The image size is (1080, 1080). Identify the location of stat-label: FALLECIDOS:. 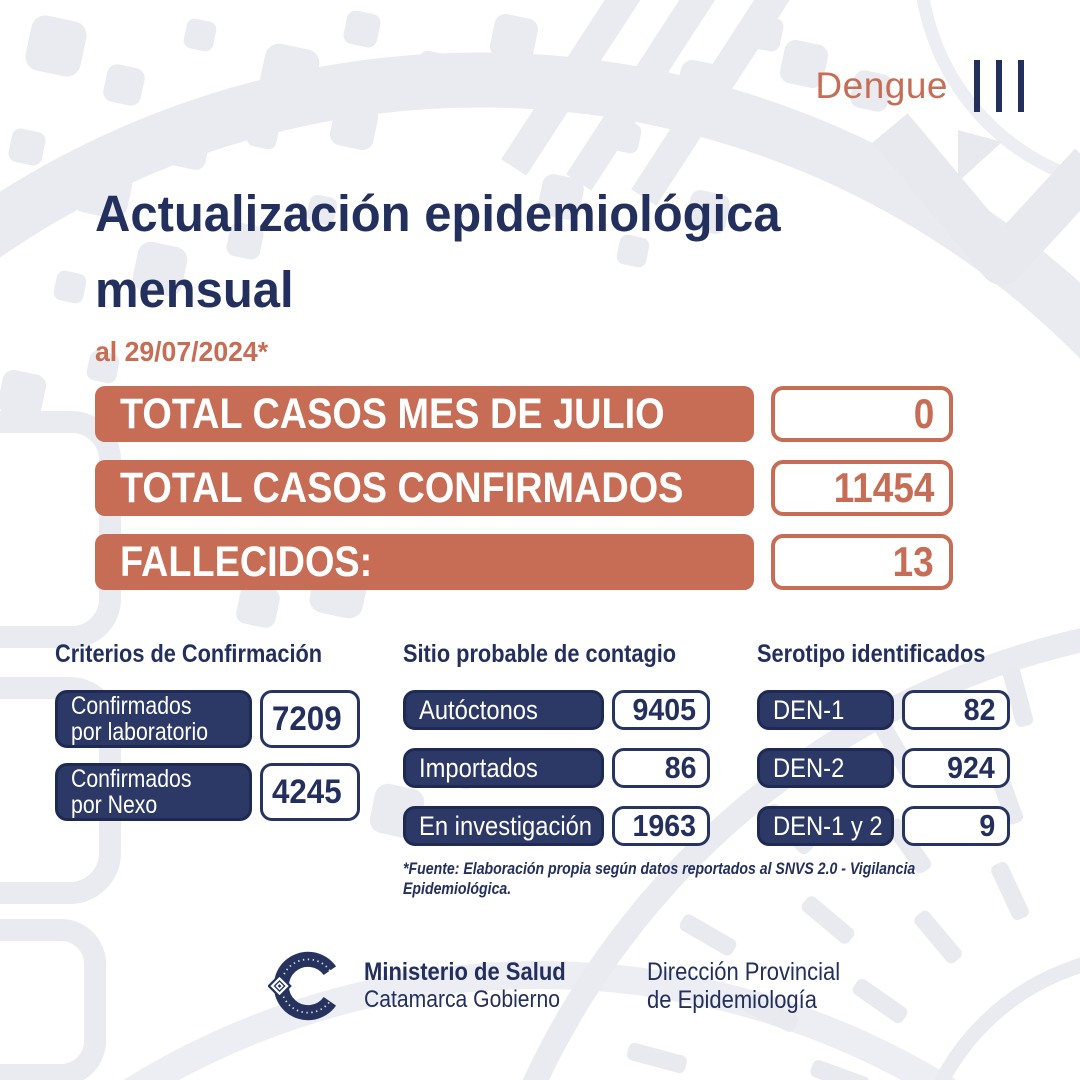
(424, 562).